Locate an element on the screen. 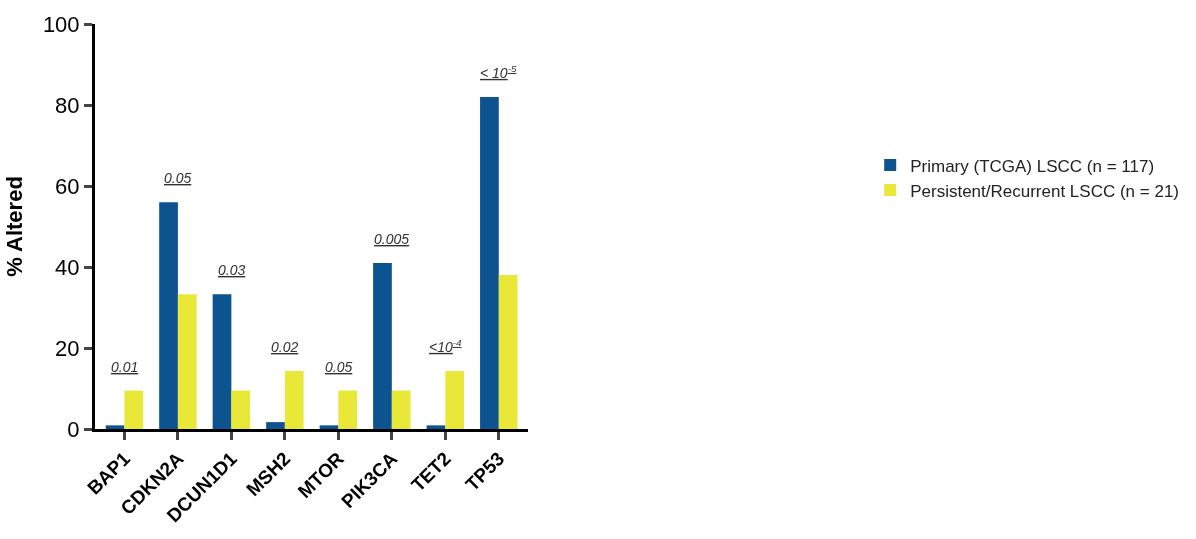 The height and width of the screenshot is (539, 1196). y-tick-label: 40 is located at coordinates (67, 267).